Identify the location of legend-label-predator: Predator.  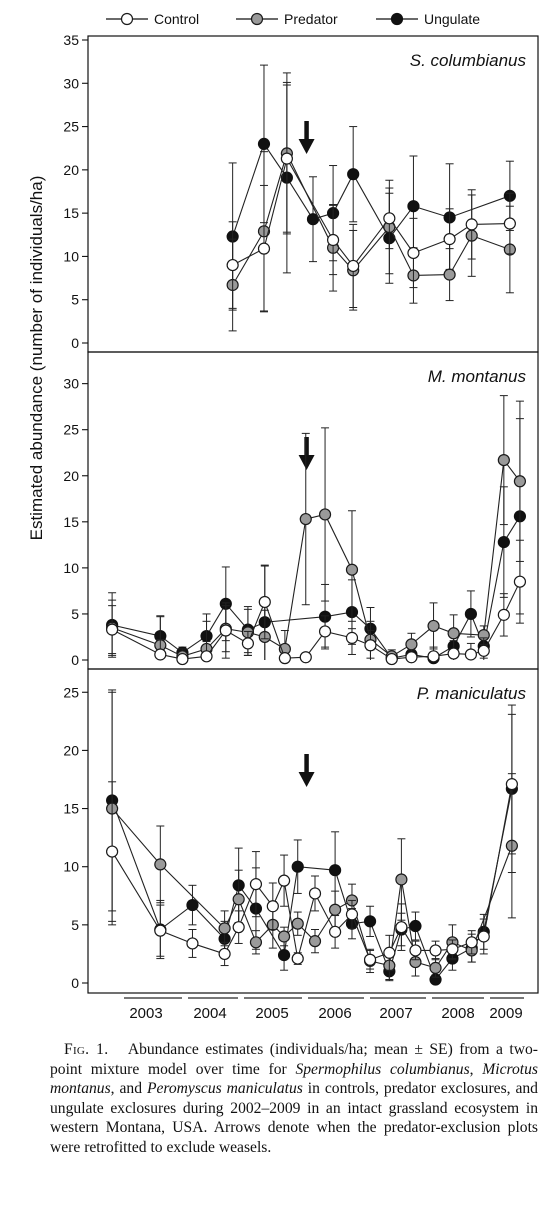
(311, 19).